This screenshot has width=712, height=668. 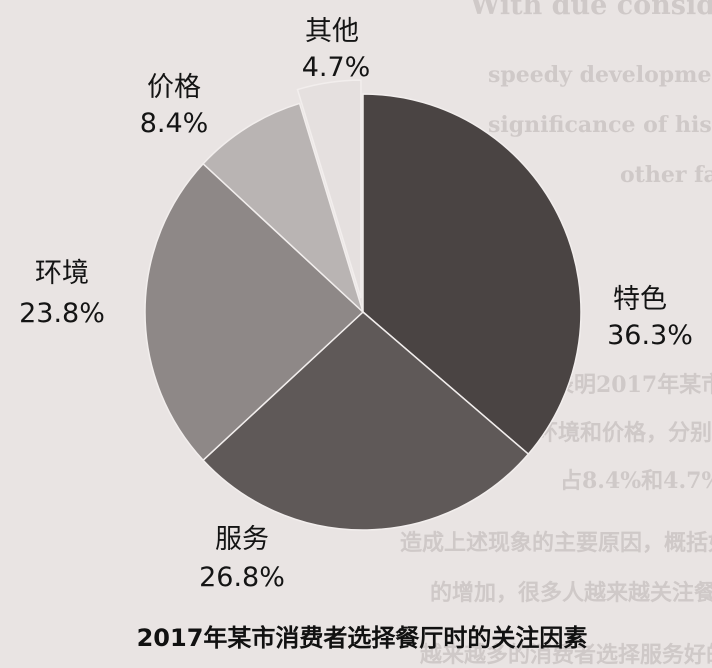 I want to click on slice-value-特色: 36.3%, so click(x=650, y=335).